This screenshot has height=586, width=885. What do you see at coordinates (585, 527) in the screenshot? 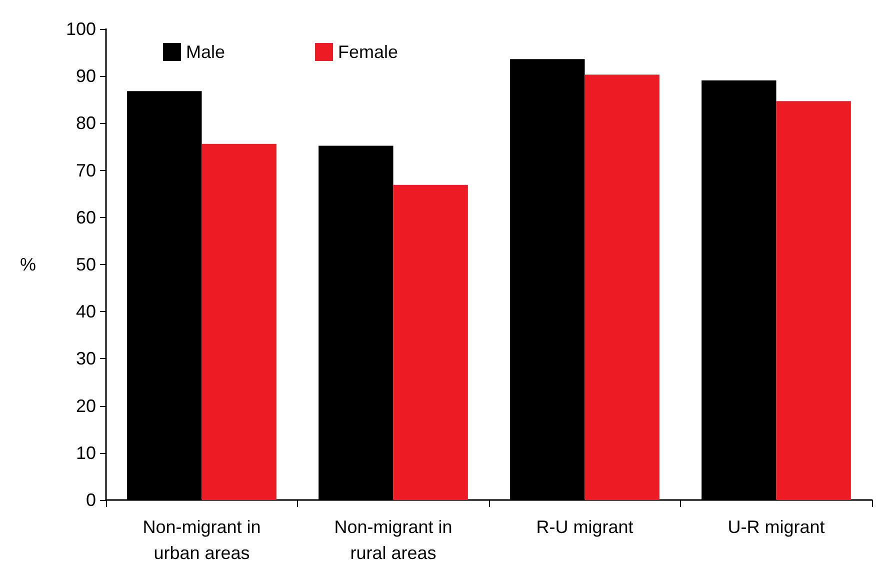
I see `x-tick-label: R-U migrant` at bounding box center [585, 527].